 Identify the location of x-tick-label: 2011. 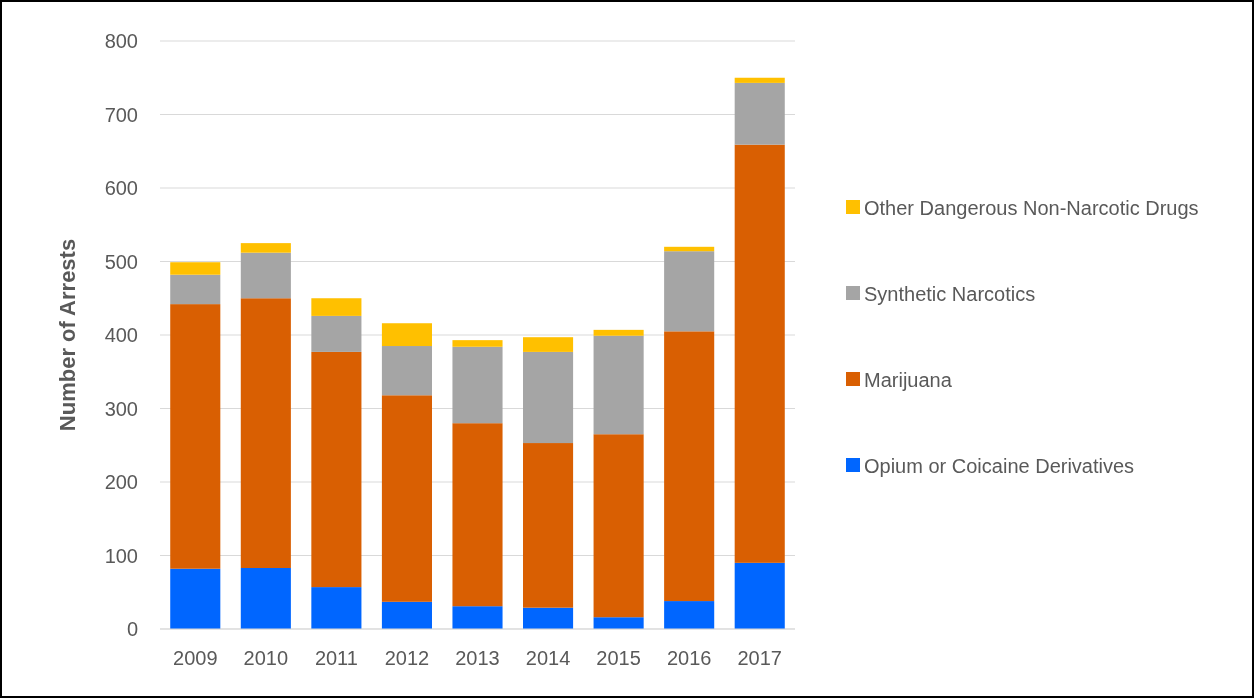
(336, 658).